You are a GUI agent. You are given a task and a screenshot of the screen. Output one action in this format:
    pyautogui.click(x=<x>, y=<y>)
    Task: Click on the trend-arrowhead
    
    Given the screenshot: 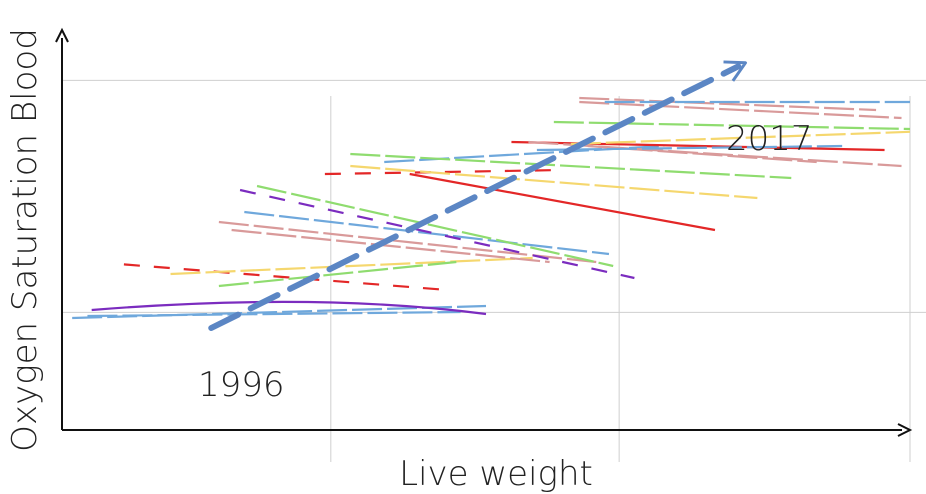 What is the action you would take?
    pyautogui.click(x=735, y=71)
    